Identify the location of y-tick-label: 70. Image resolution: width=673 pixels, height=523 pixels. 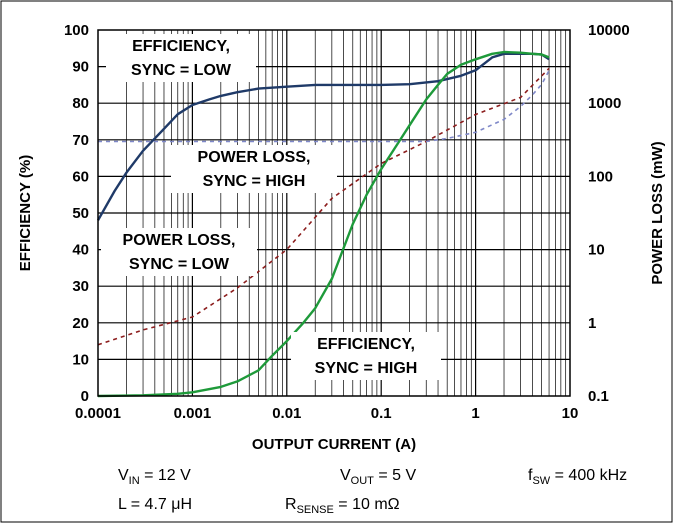
(80, 140).